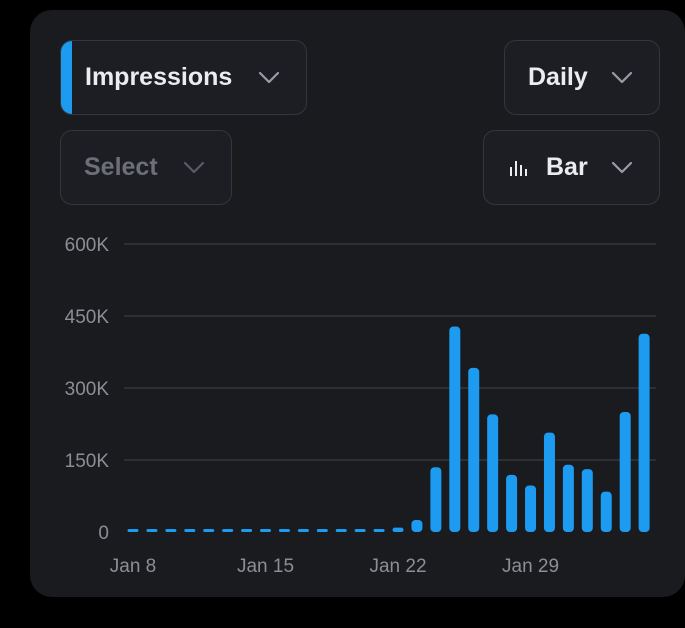 The height and width of the screenshot is (628, 685). I want to click on compare-dropdown-label: Select, so click(121, 167).